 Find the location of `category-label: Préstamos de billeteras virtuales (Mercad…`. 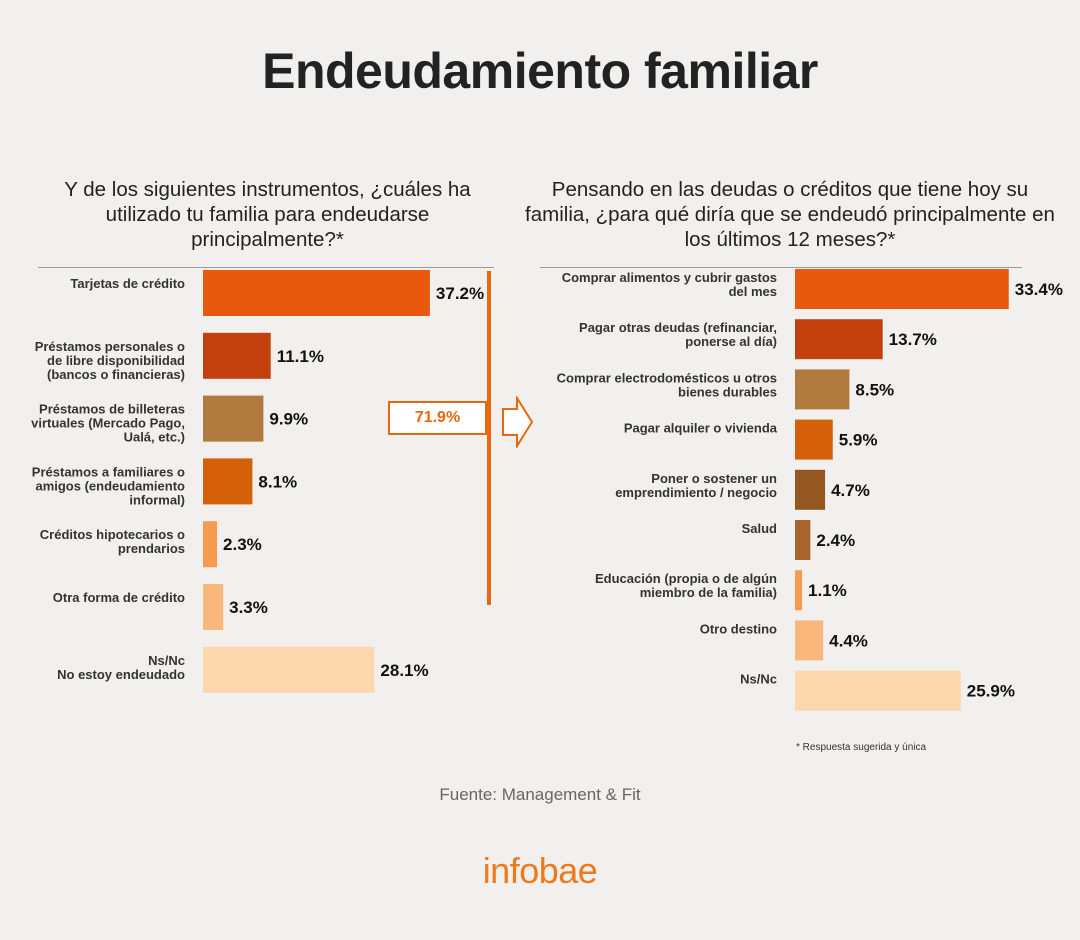

category-label: Préstamos de billeteras virtuales (Mercad… is located at coordinates (108, 423).